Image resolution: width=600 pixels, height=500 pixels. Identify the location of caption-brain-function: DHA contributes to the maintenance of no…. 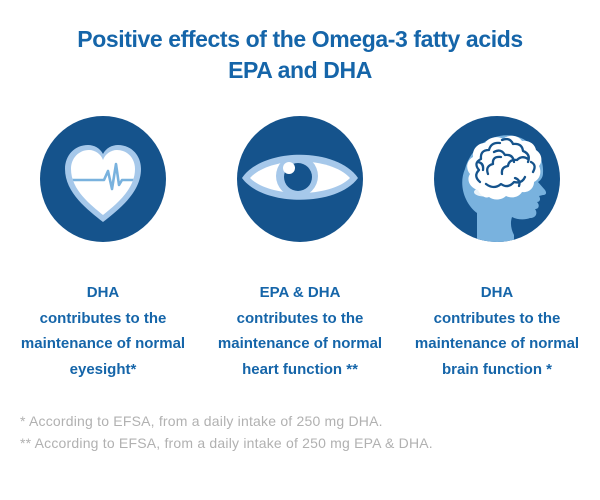
(497, 331).